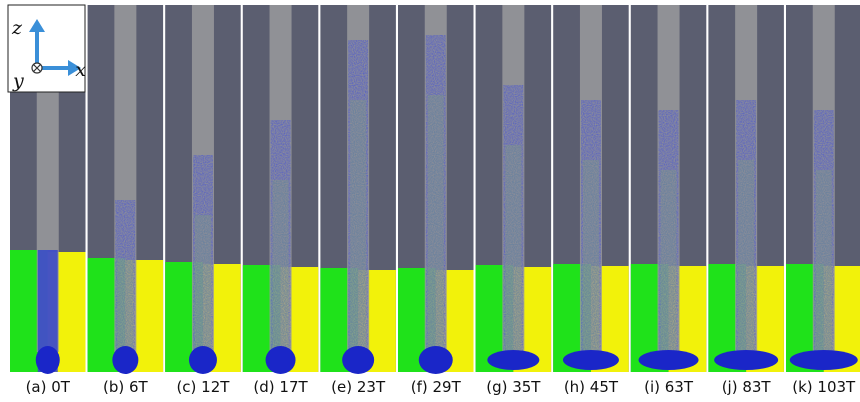  I want to click on panel: (e) 23T, so click(358, 200).